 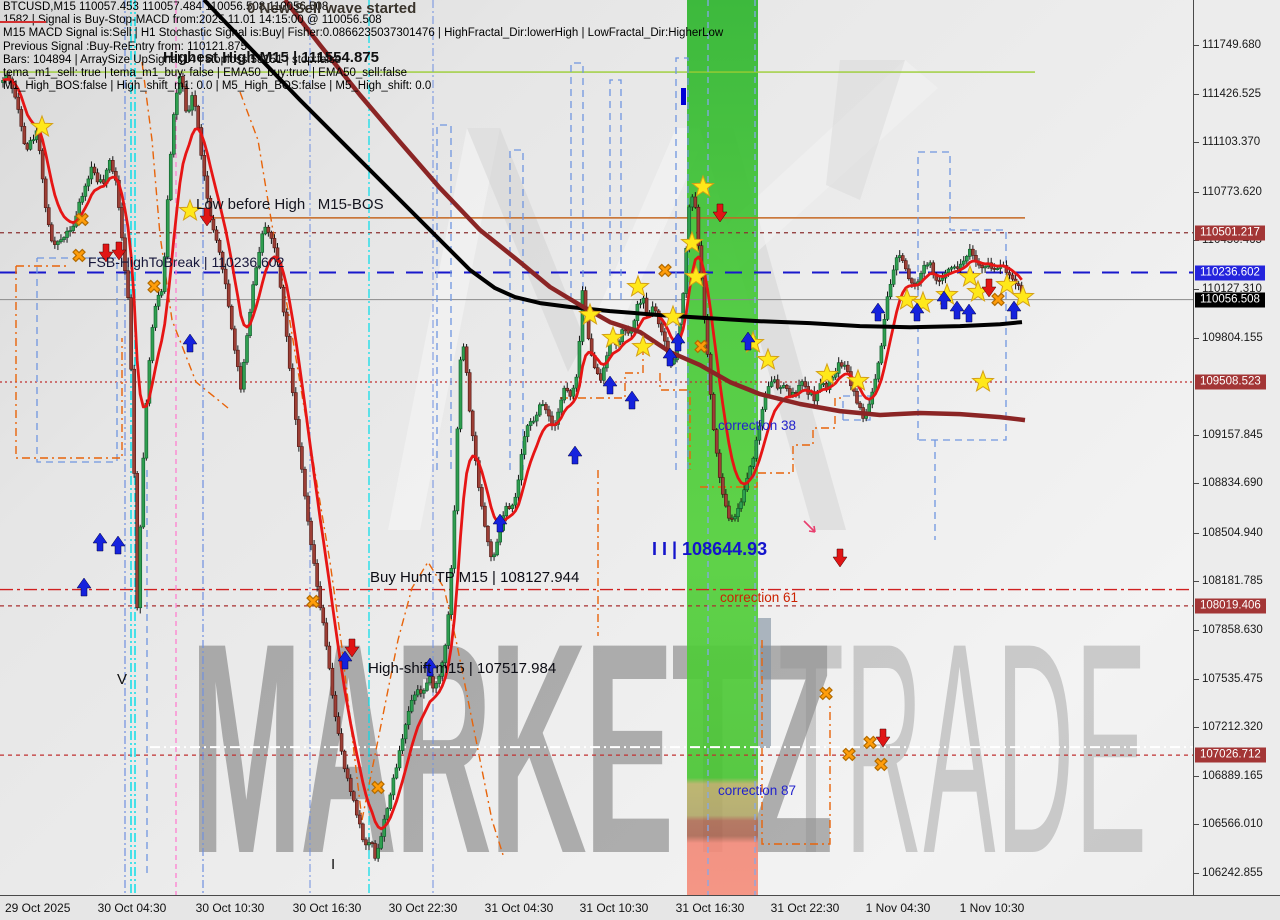 What do you see at coordinates (1232, 337) in the screenshot?
I see `price-label: 109804.155` at bounding box center [1232, 337].